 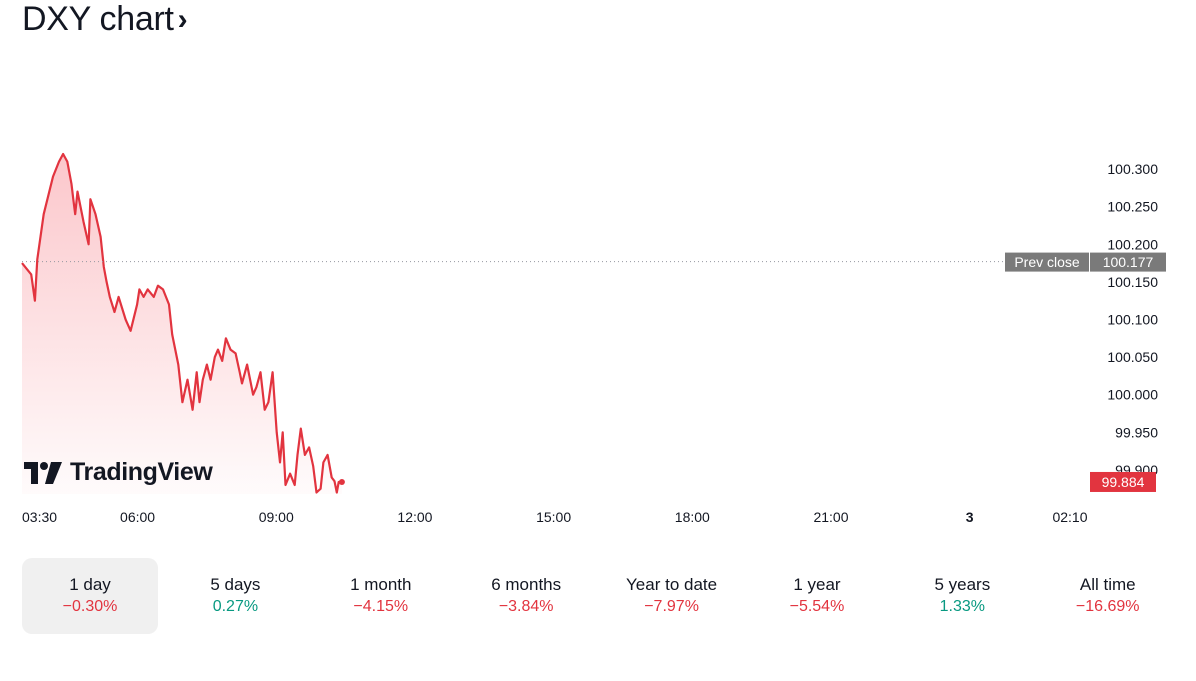 I want to click on period-change: 1.33%, so click(x=962, y=606).